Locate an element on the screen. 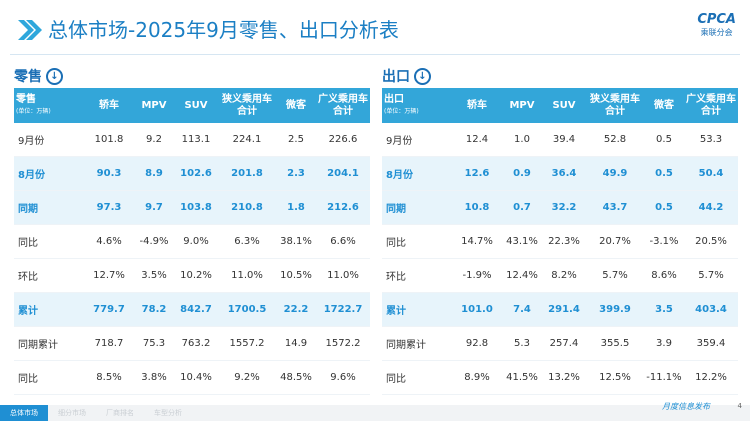 Image resolution: width=750 pixels, height=421 pixels. cell: 1.0 is located at coordinates (522, 140).